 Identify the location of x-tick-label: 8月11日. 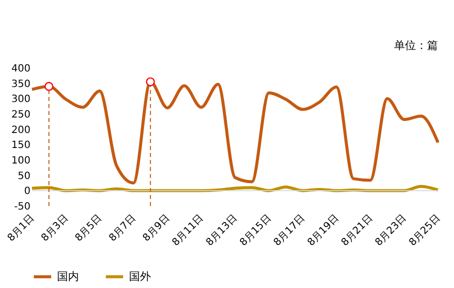
(188, 230).